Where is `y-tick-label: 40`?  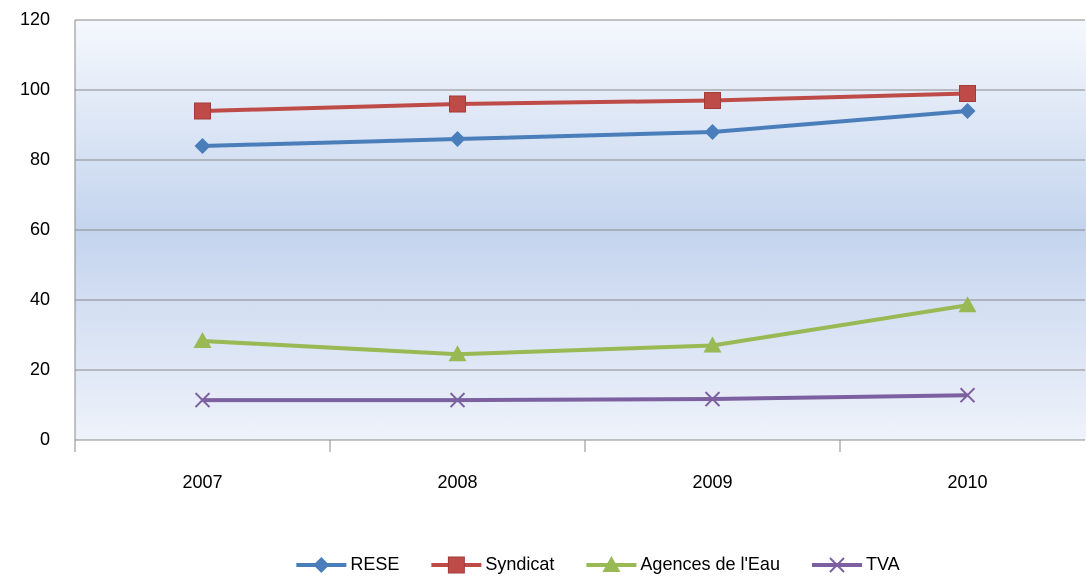 y-tick-label: 40 is located at coordinates (40, 299).